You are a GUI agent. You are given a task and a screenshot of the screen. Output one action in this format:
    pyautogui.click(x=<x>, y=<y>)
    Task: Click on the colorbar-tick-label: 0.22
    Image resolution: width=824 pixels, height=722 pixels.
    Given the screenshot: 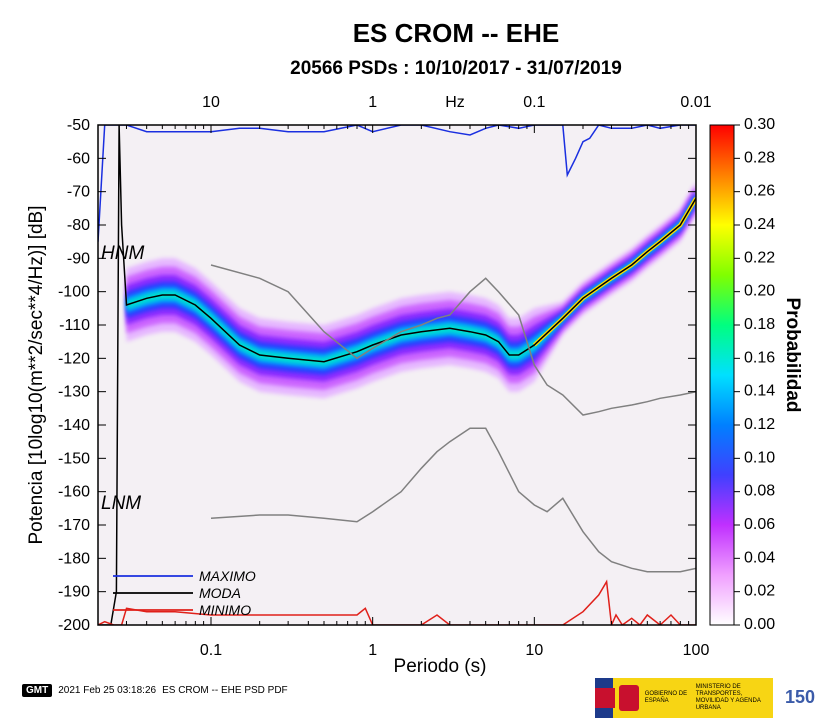 What is the action you would take?
    pyautogui.click(x=759, y=257)
    